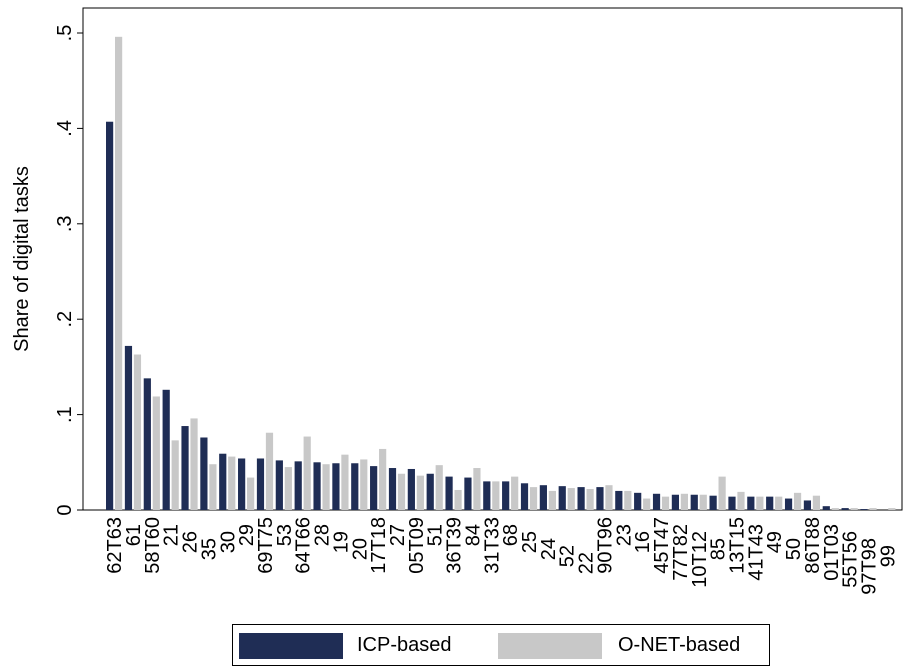  What do you see at coordinates (643, 542) in the screenshot?
I see `x-tick-label: 16` at bounding box center [643, 542].